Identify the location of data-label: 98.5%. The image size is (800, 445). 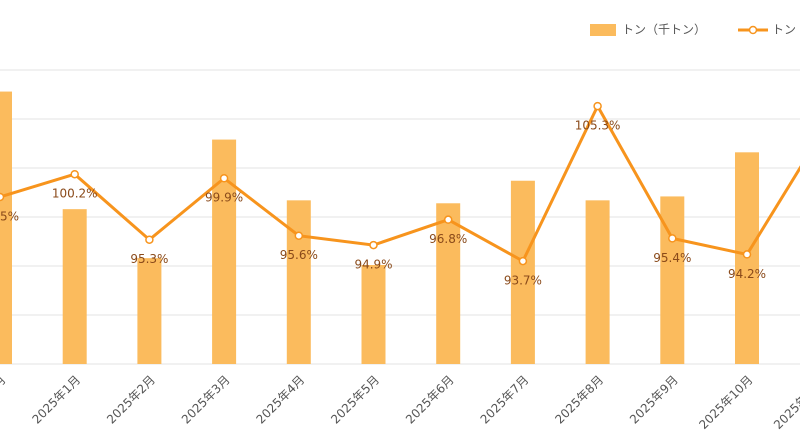
(9, 216).